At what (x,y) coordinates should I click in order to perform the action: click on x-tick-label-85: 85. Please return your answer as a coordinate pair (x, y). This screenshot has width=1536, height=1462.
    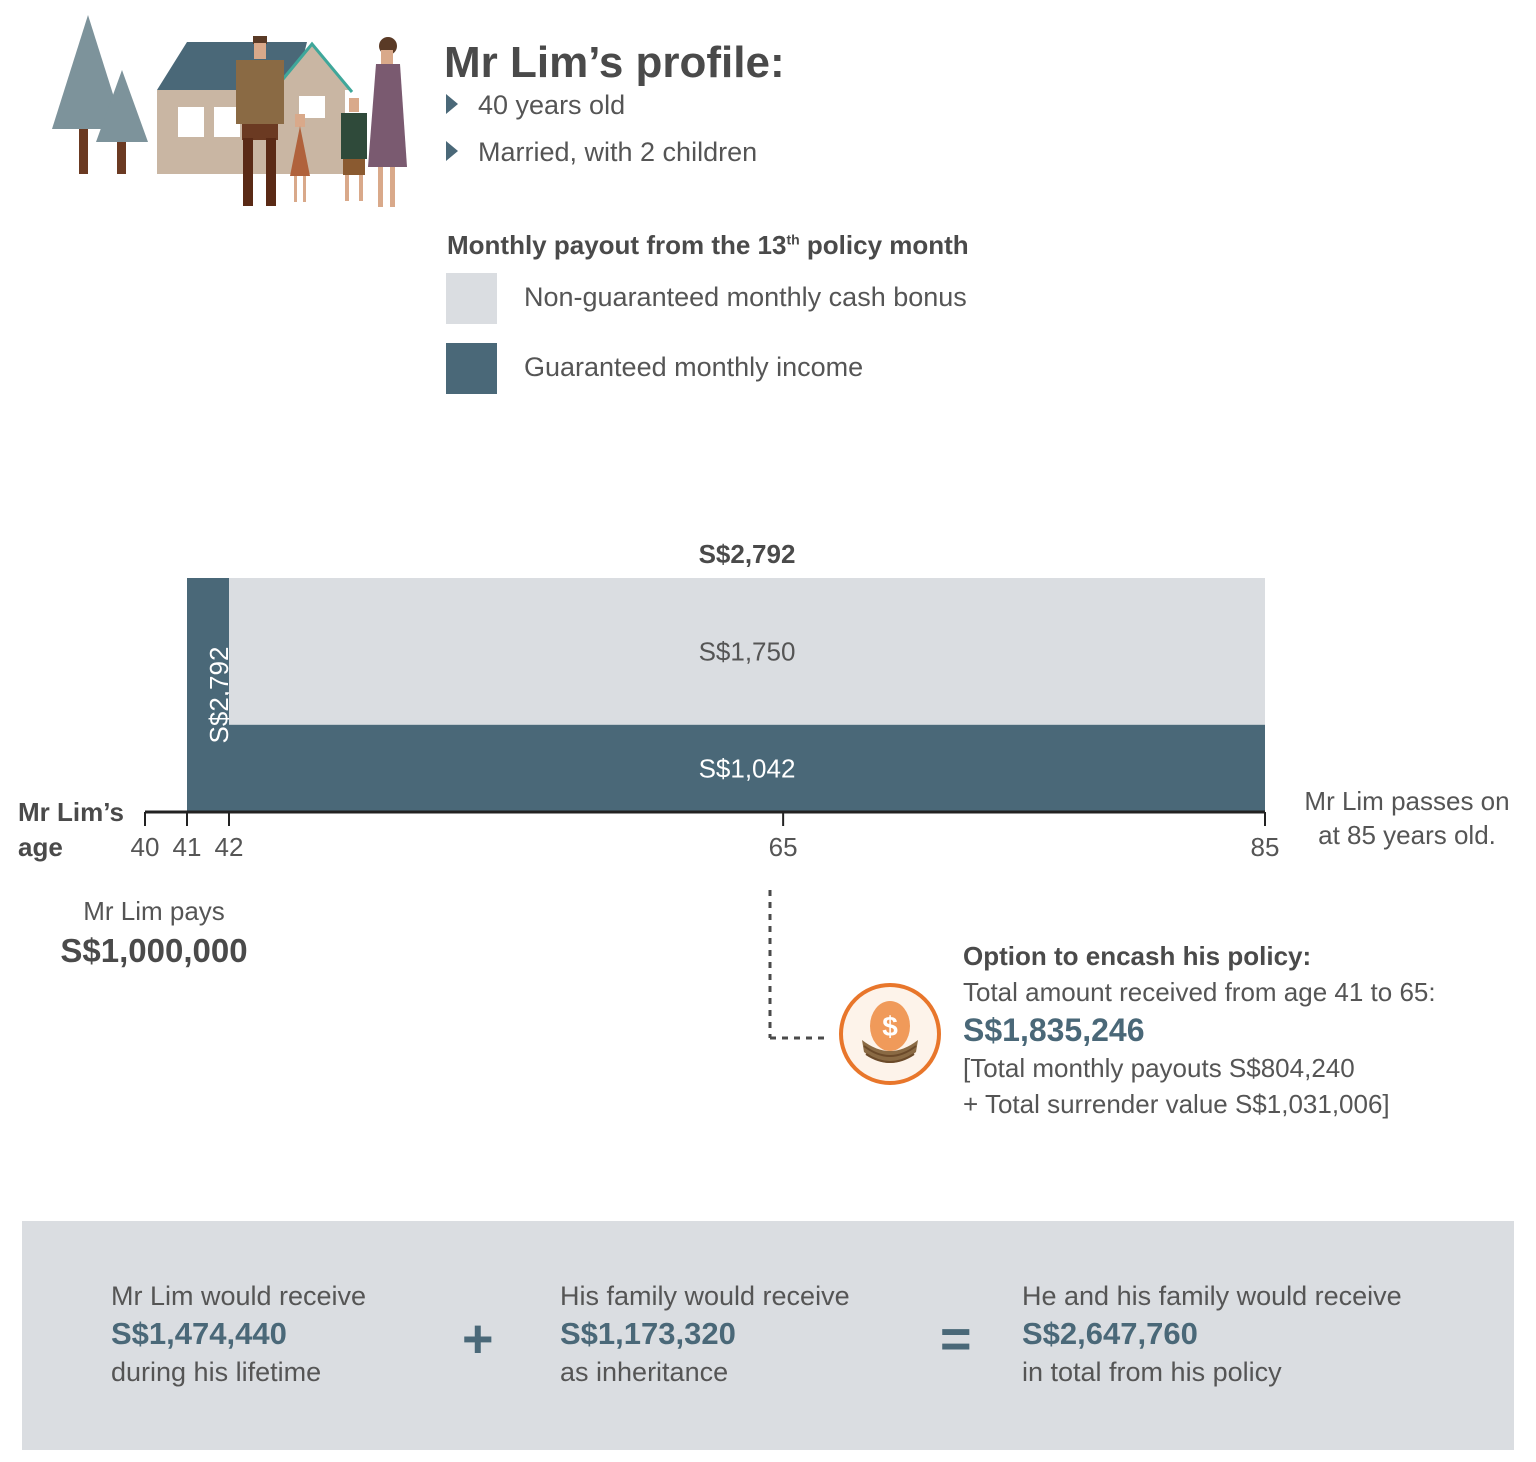
    Looking at the image, I should click on (1265, 847).